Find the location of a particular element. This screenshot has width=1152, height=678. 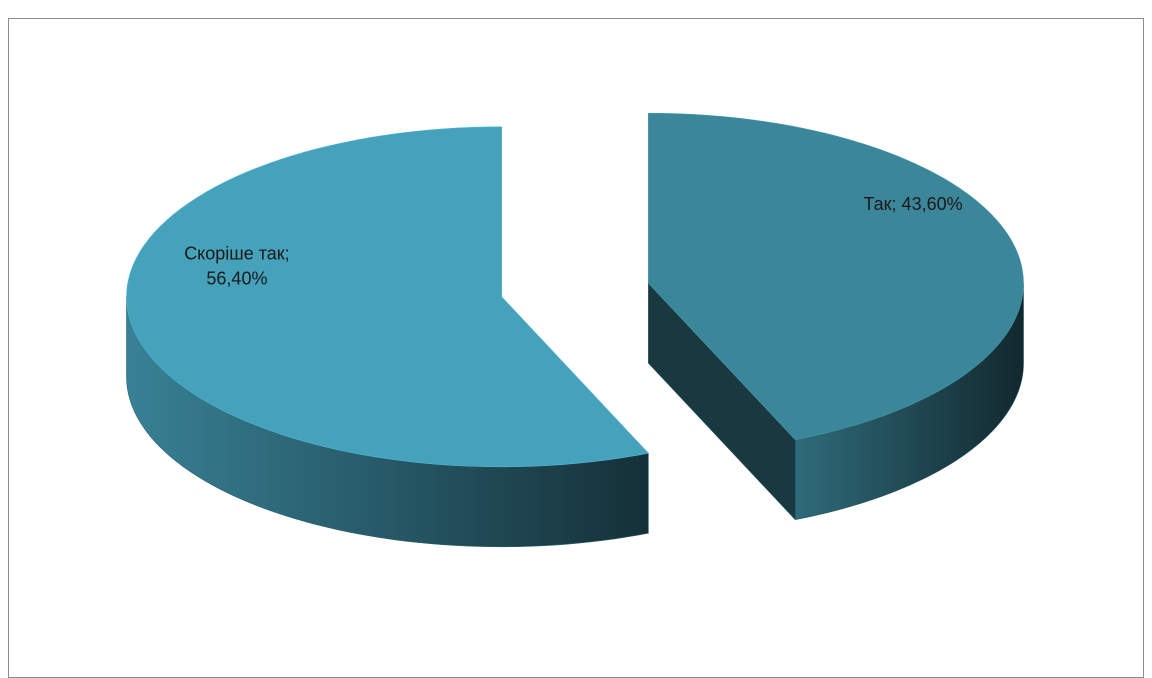

data-label: Скоріше так; 56,40% is located at coordinates (237, 266).